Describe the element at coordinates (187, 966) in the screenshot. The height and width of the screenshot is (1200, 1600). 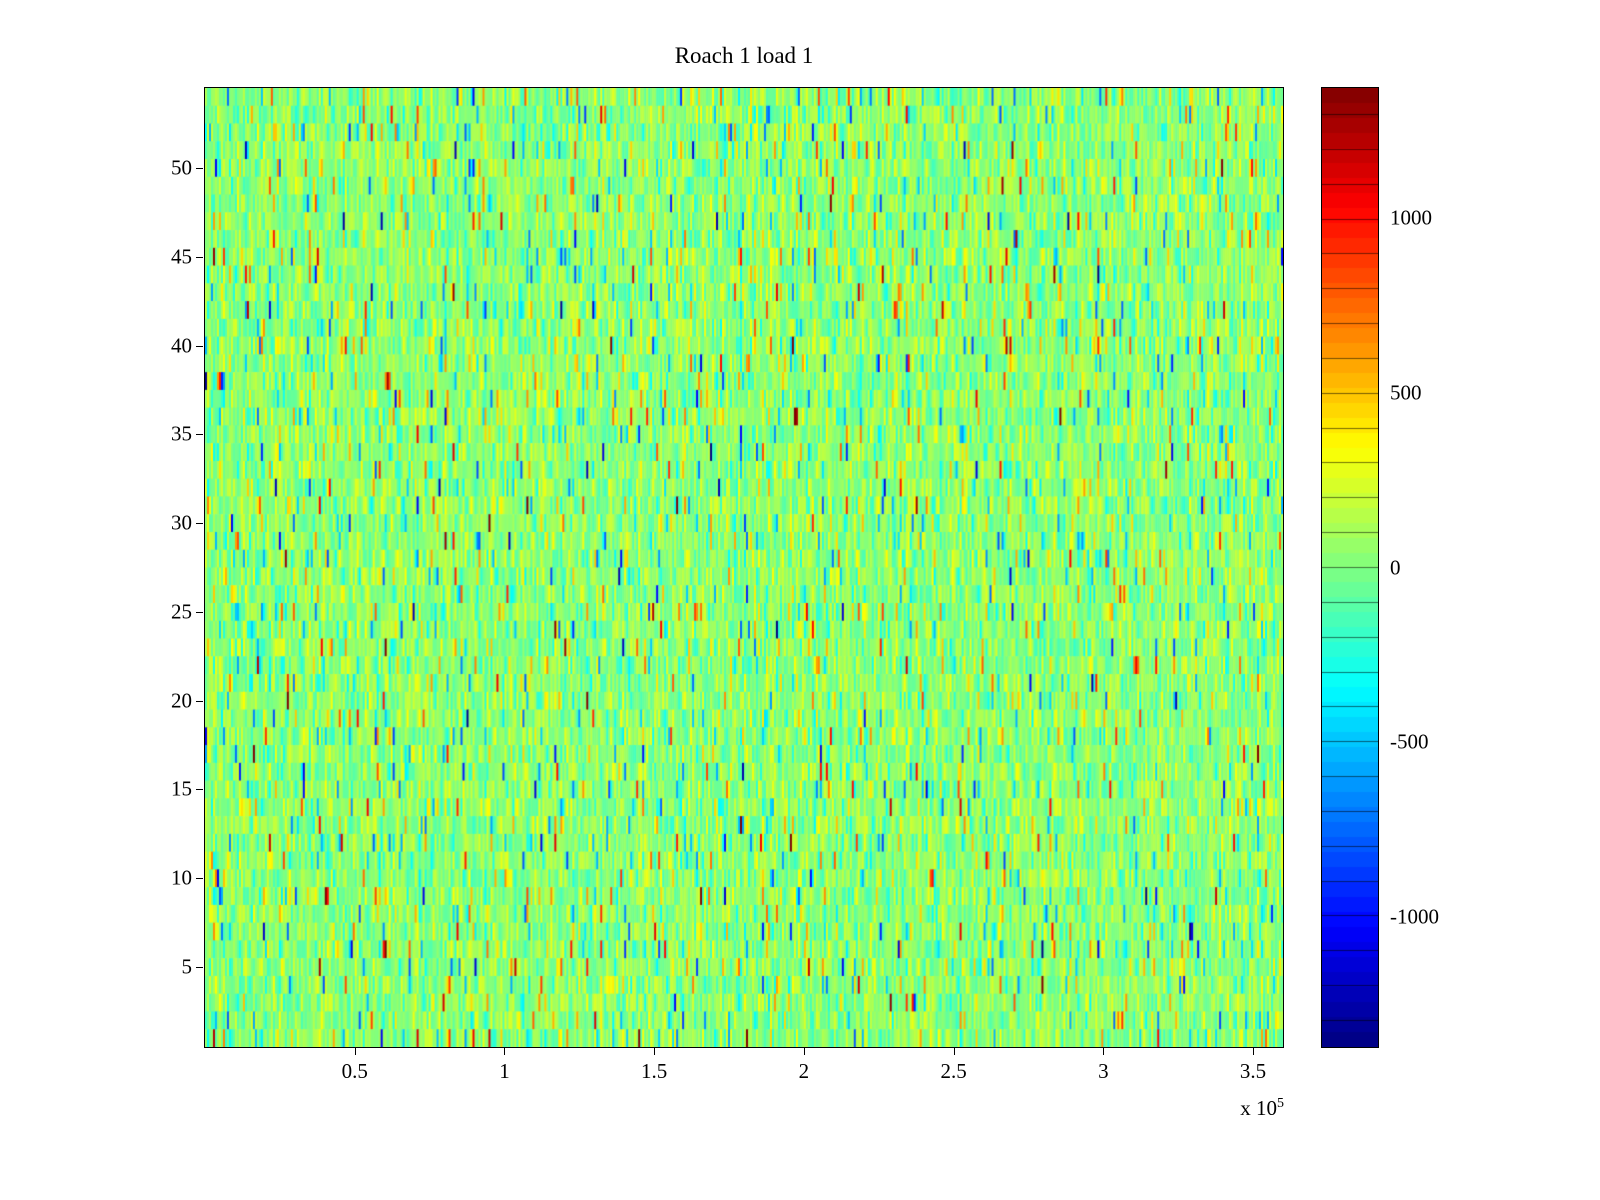
I see `y-tick-label: 5` at that location.